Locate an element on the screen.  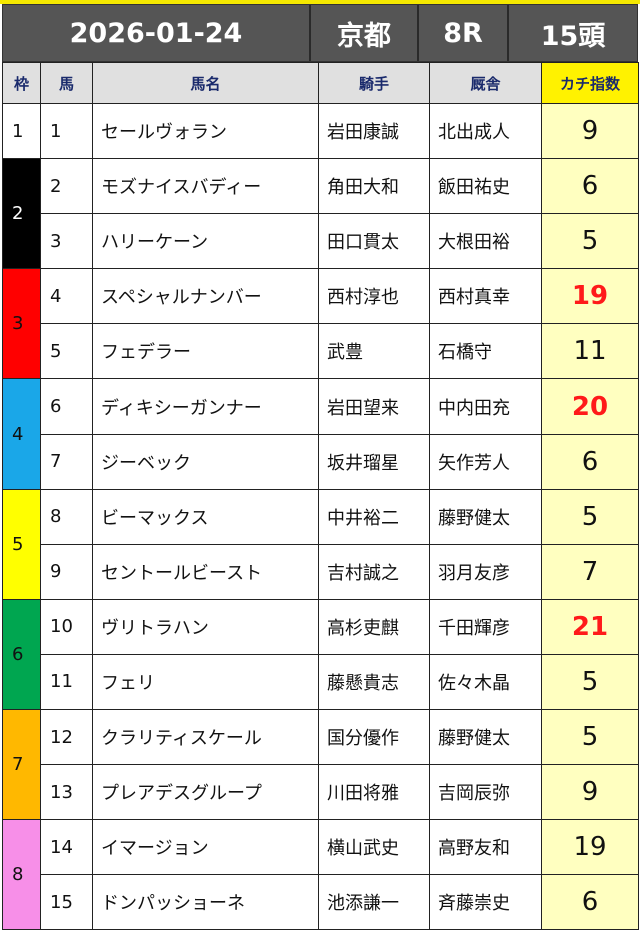
table-row: 2 2 モズナイスバディー 角田大和 飯田祐史 6 is located at coordinates (320, 214).